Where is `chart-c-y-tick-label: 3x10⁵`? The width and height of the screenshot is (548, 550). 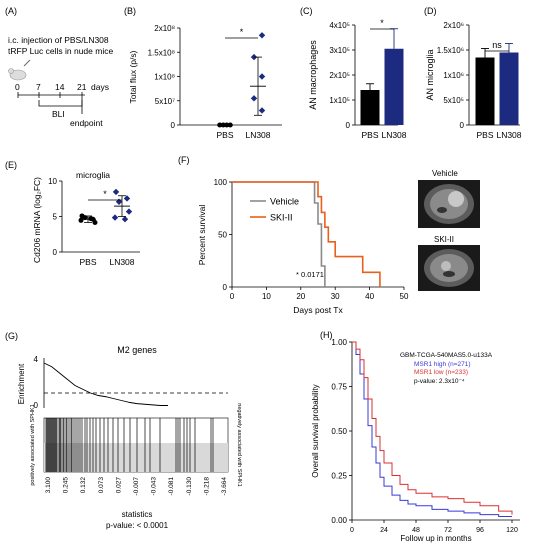
chart-c-y-tick-label: 3x10⁵ is located at coordinates (339, 50).